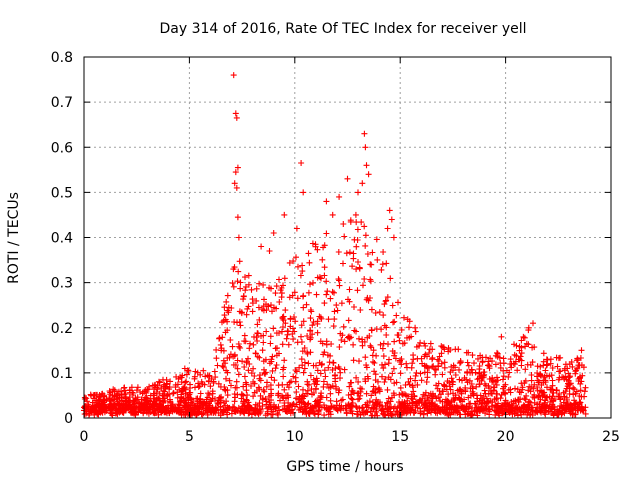 This screenshot has width=640, height=480. Describe the element at coordinates (344, 467) in the screenshot. I see `x-axis-label: GPS time / hours` at that location.